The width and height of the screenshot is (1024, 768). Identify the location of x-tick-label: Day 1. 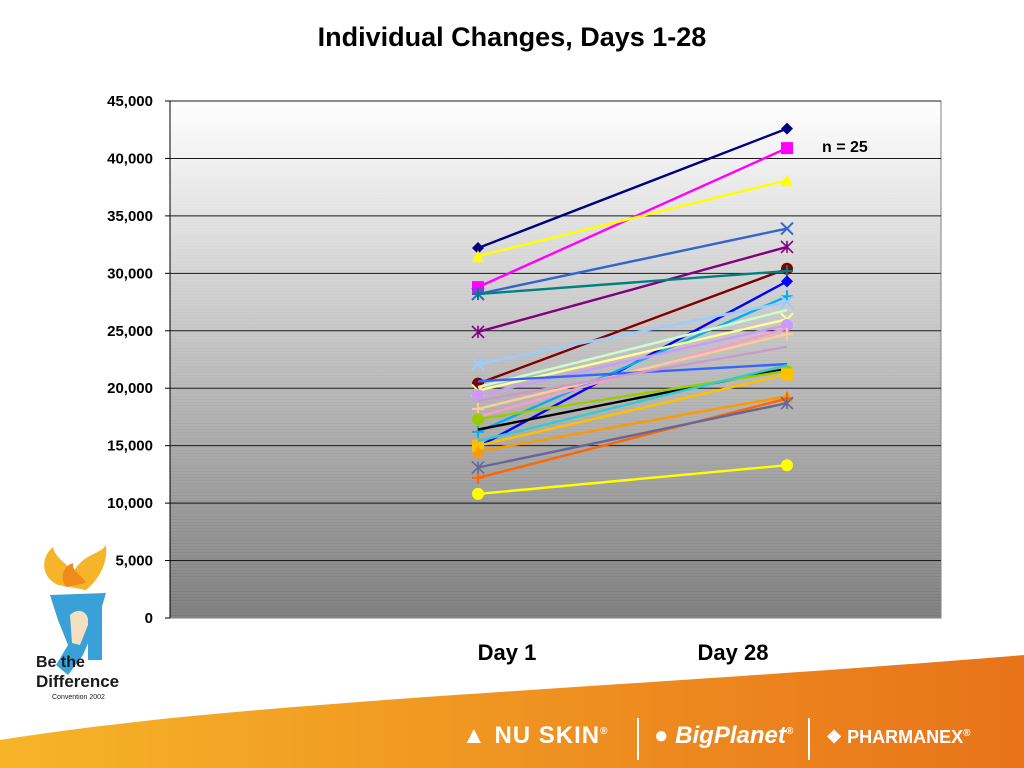
(507, 652).